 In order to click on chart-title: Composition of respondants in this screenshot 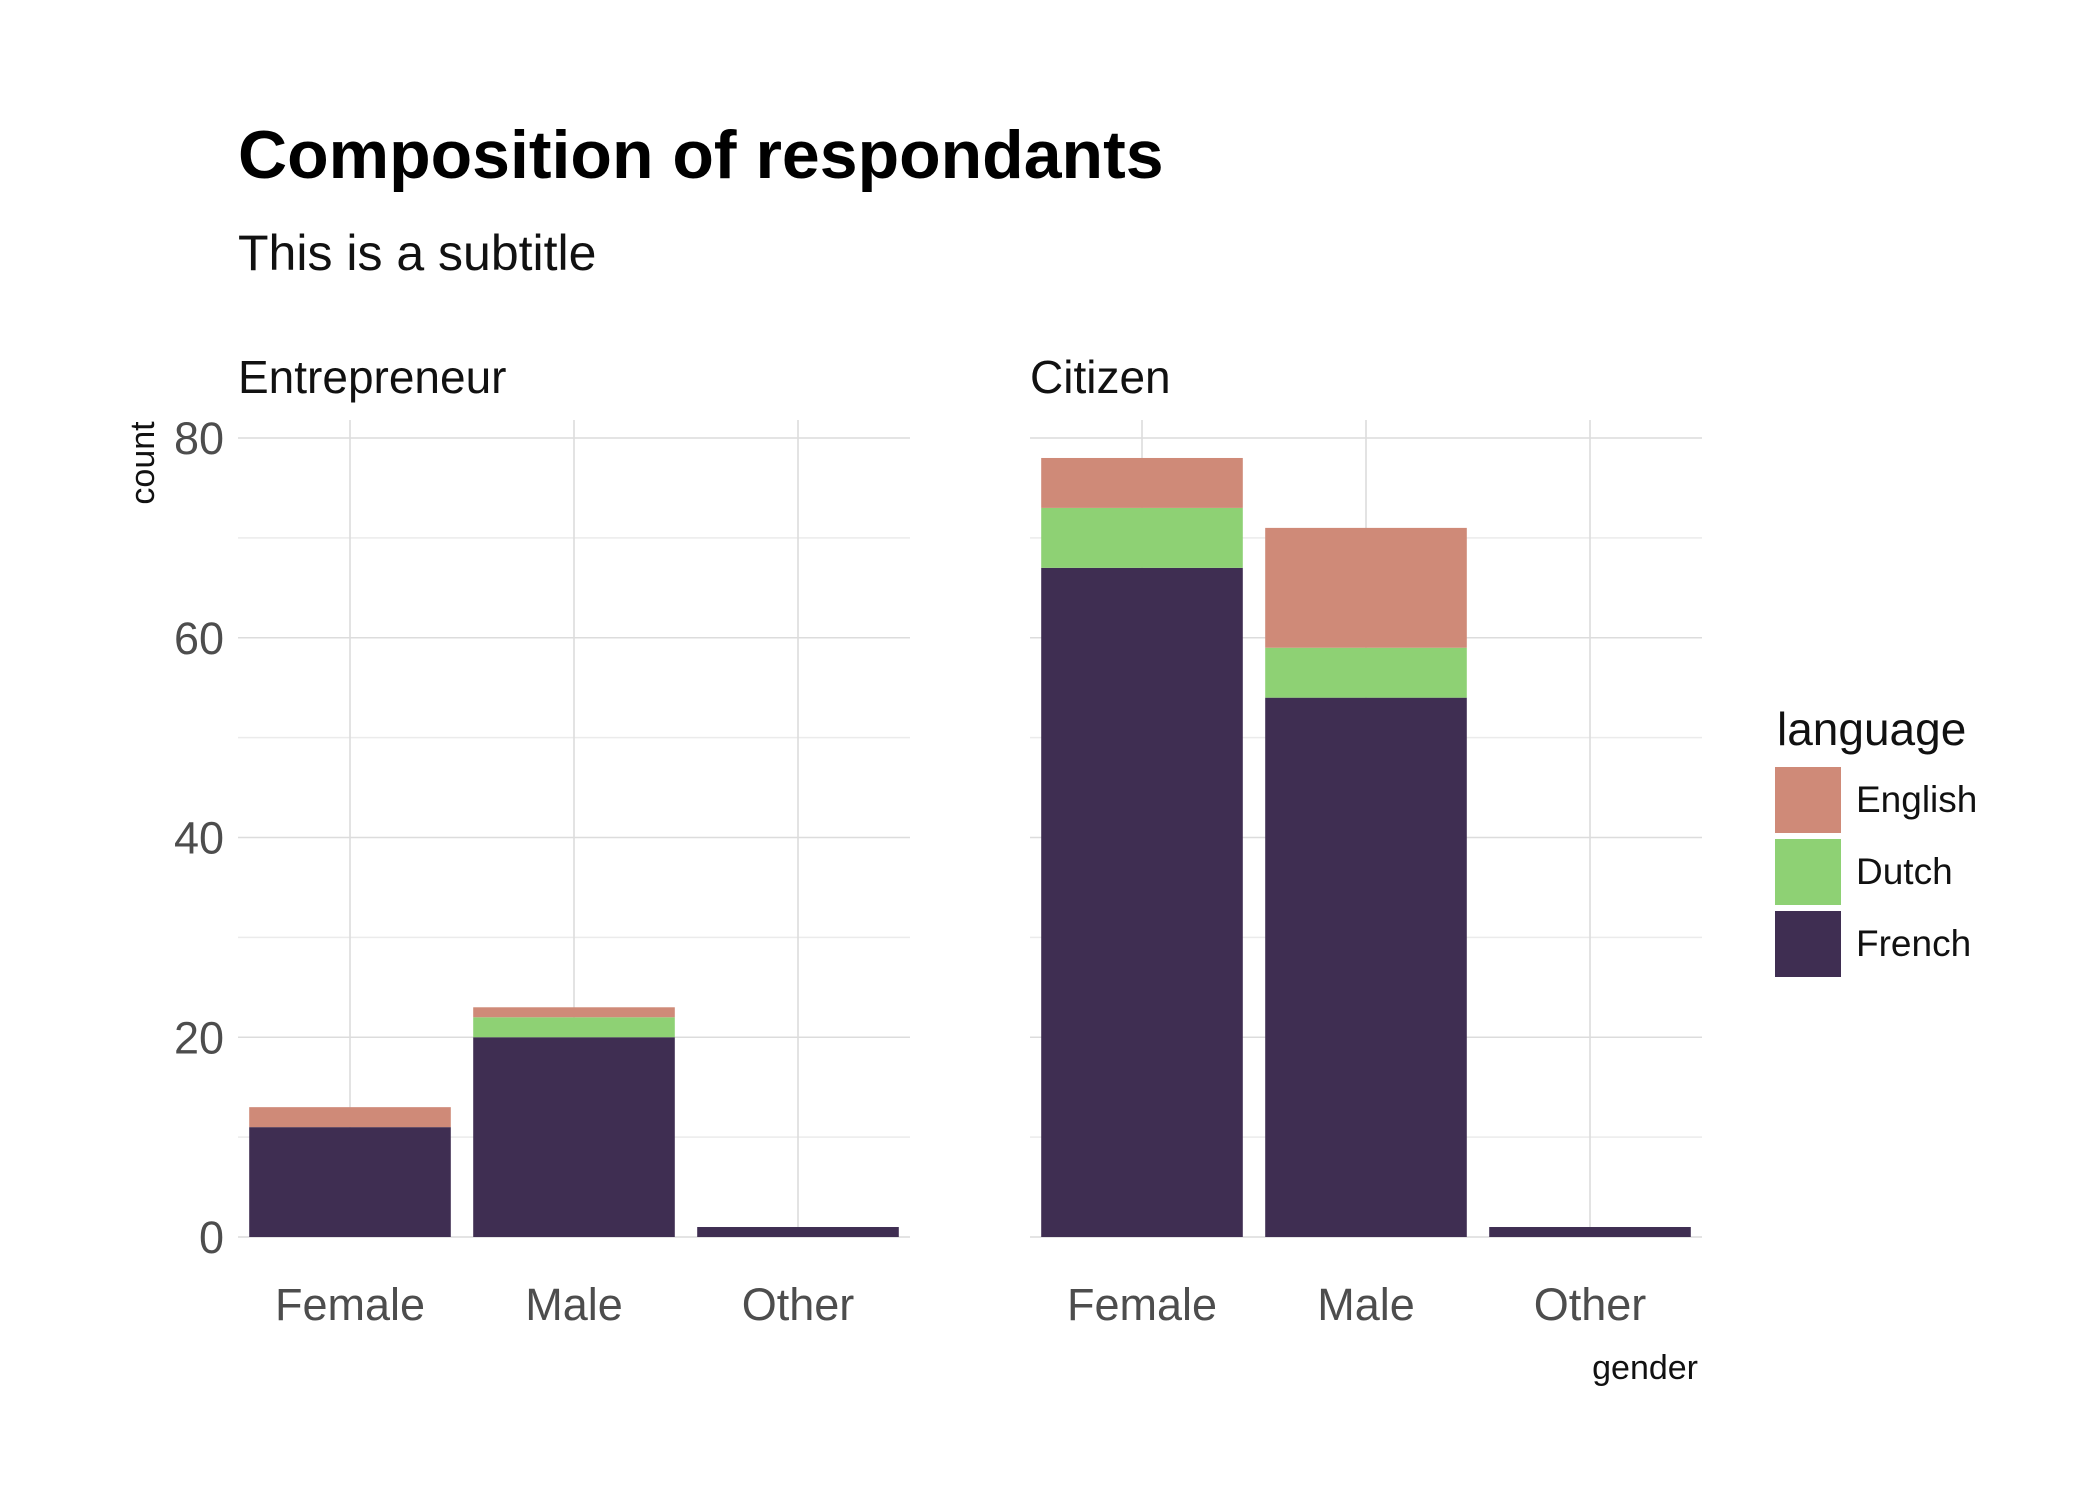, I will do `click(701, 155)`.